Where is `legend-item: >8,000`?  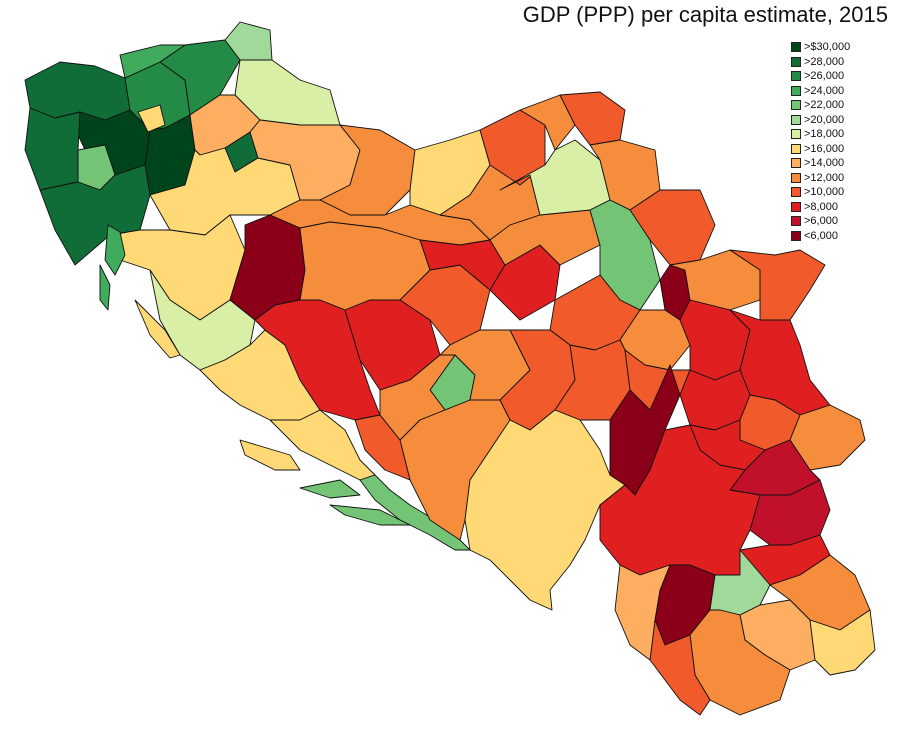 legend-item: >8,000 is located at coordinates (820, 207).